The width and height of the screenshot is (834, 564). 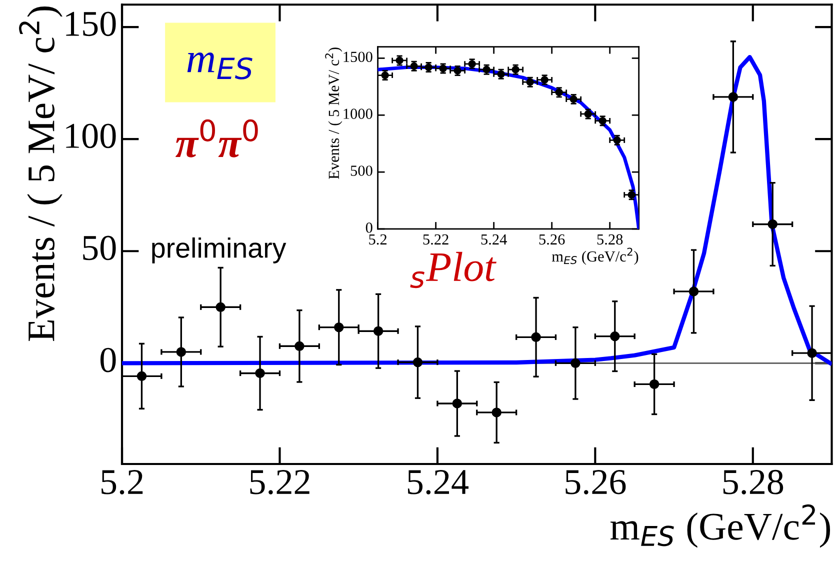 I want to click on annotation: preliminary, so click(x=219, y=250).